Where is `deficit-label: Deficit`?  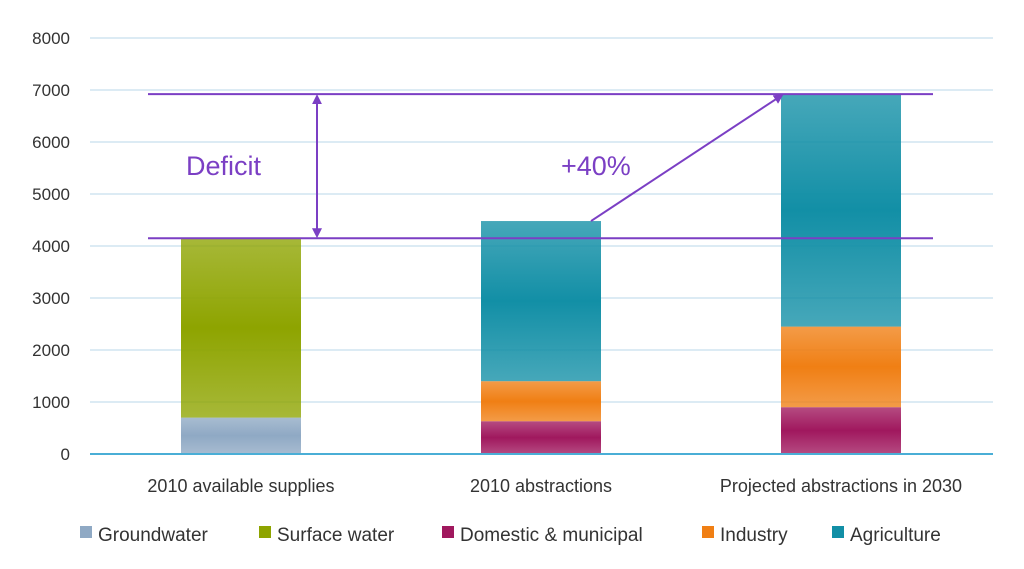 deficit-label: Deficit is located at coordinates (224, 166).